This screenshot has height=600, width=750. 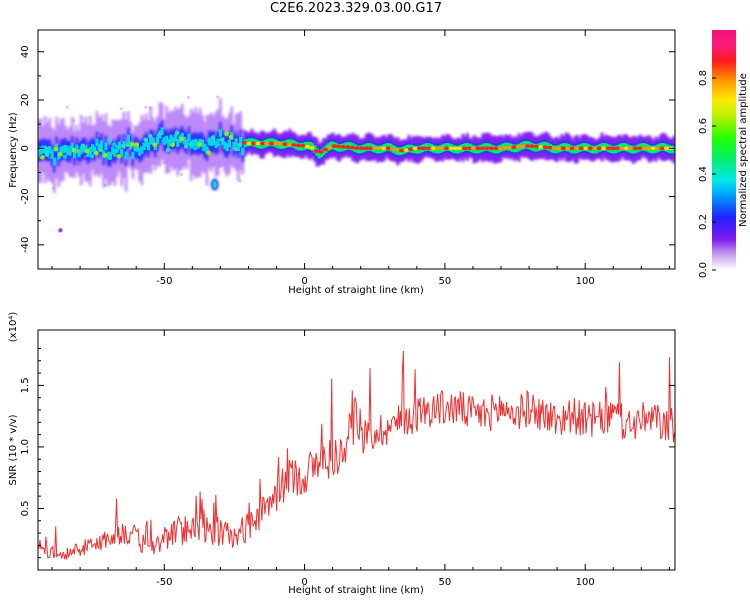 What do you see at coordinates (356, 590) in the screenshot?
I see `snr-x-label: Height of straight line (km)` at bounding box center [356, 590].